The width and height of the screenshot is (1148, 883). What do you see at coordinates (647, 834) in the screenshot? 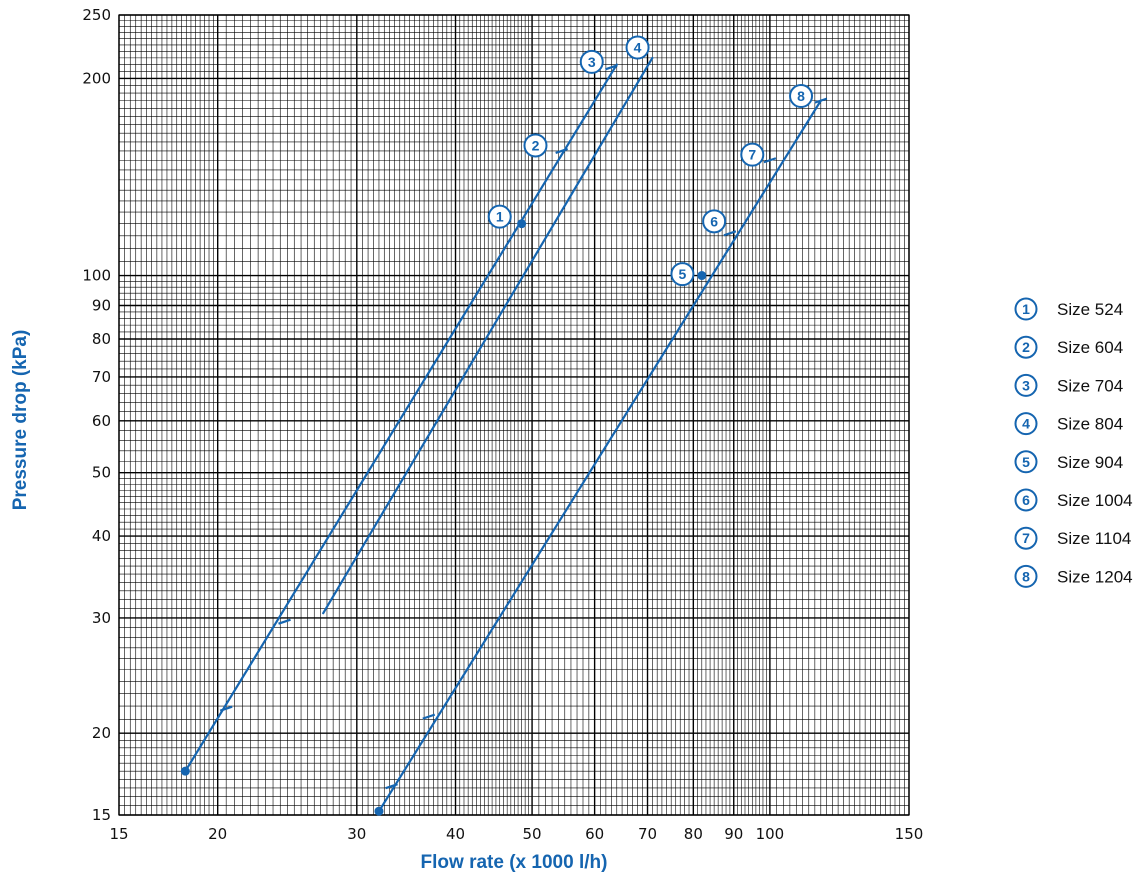
I see `x-tick-label: 70` at bounding box center [647, 834].